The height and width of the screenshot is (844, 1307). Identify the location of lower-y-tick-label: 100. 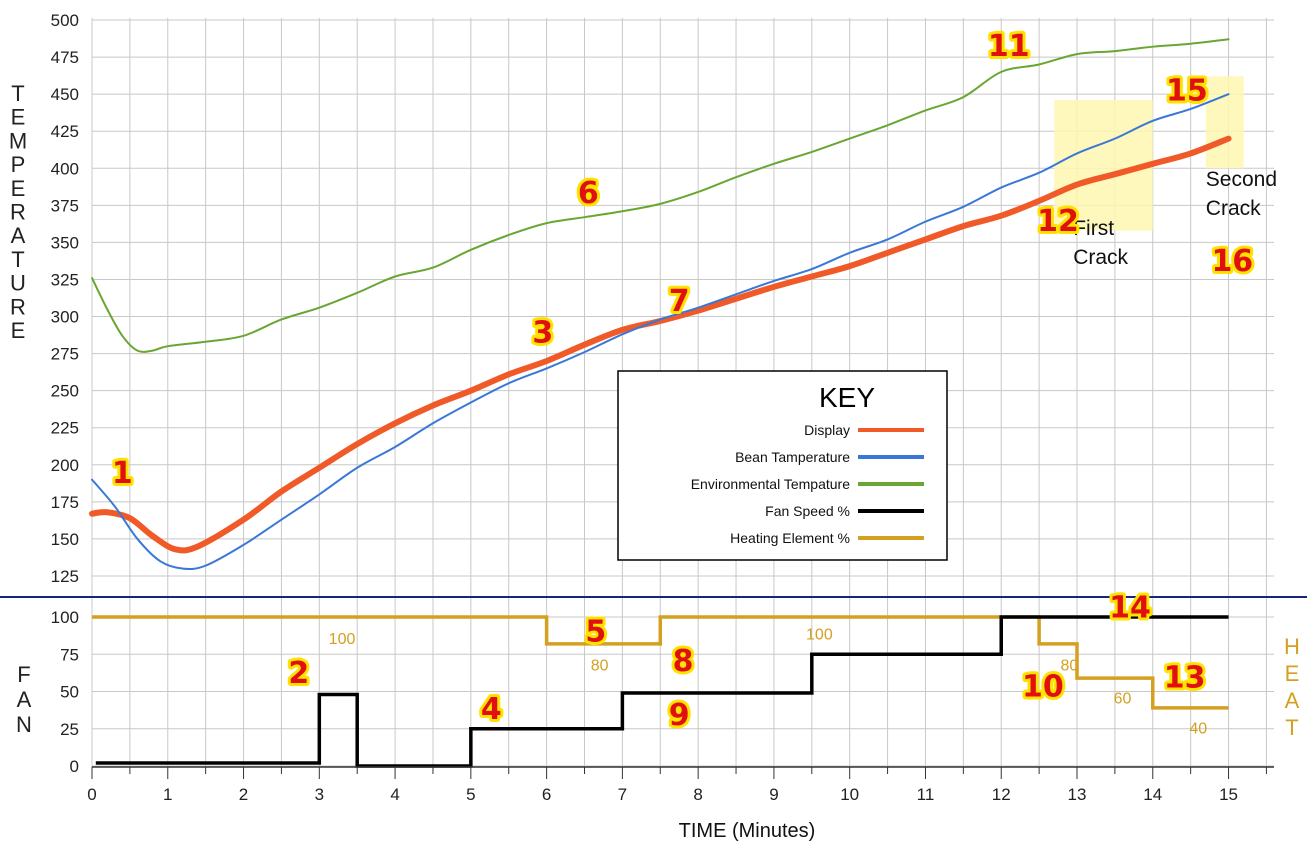
(65, 617).